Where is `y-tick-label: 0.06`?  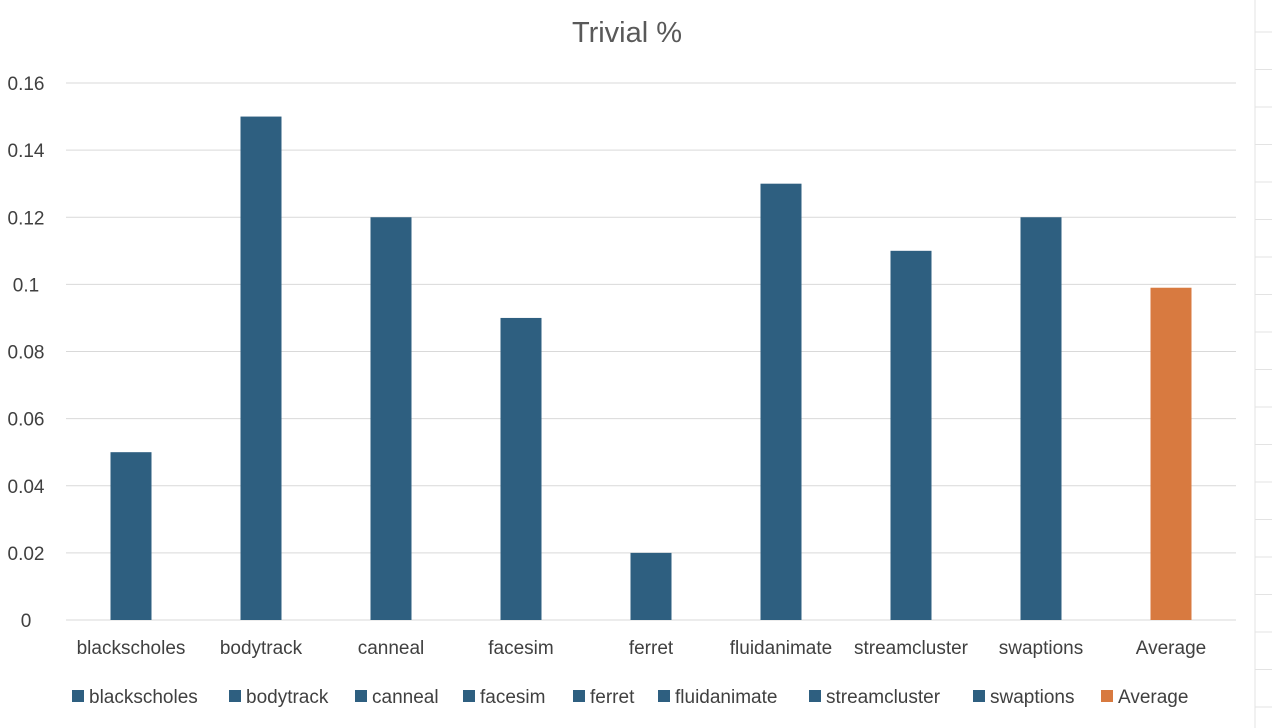
y-tick-label: 0.06 is located at coordinates (26, 420).